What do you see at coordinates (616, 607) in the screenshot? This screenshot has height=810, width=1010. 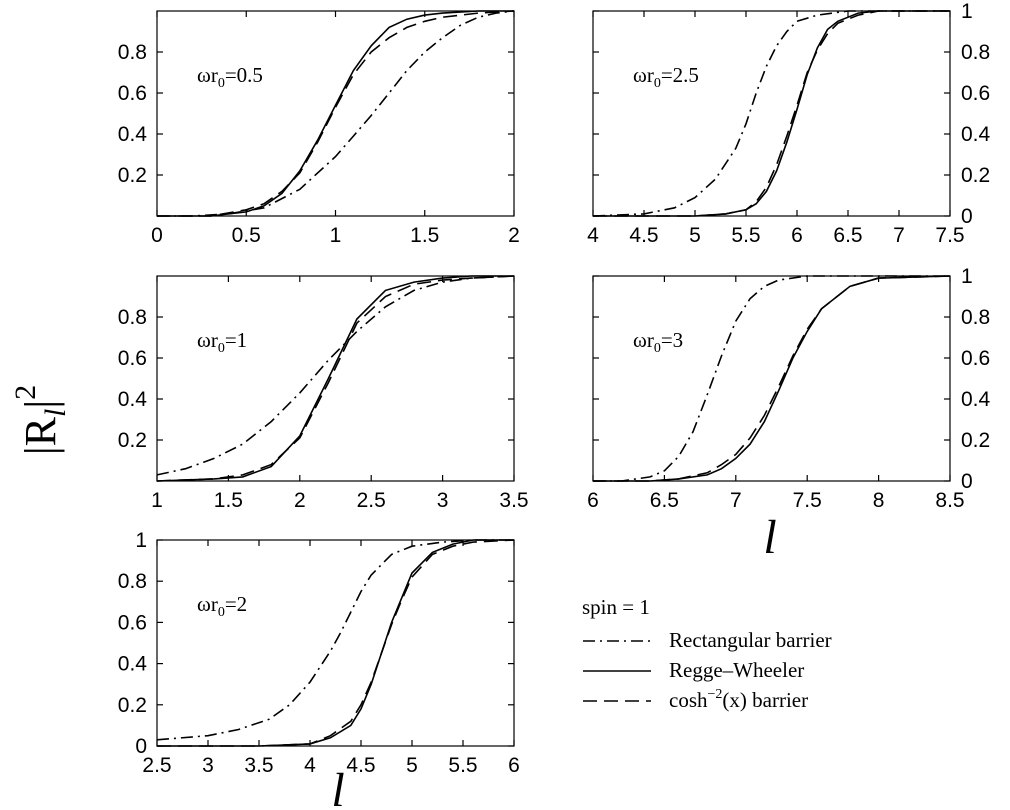 I see `legend-title: spin = 1` at bounding box center [616, 607].